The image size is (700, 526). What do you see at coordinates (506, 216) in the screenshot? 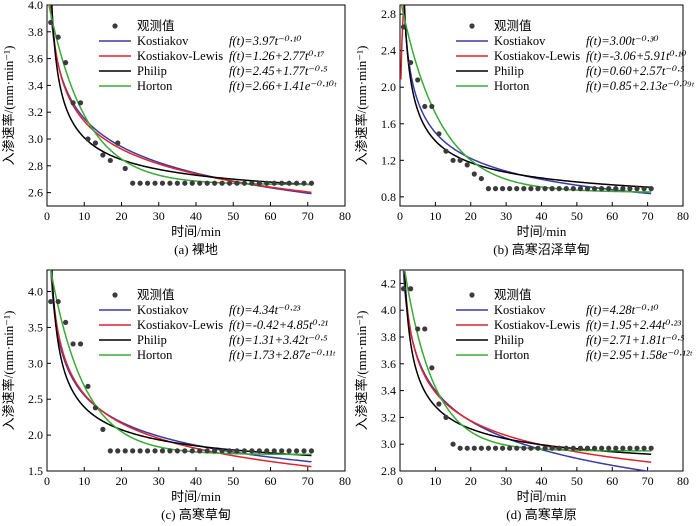
I see `x-tick-label: 30` at bounding box center [506, 216].